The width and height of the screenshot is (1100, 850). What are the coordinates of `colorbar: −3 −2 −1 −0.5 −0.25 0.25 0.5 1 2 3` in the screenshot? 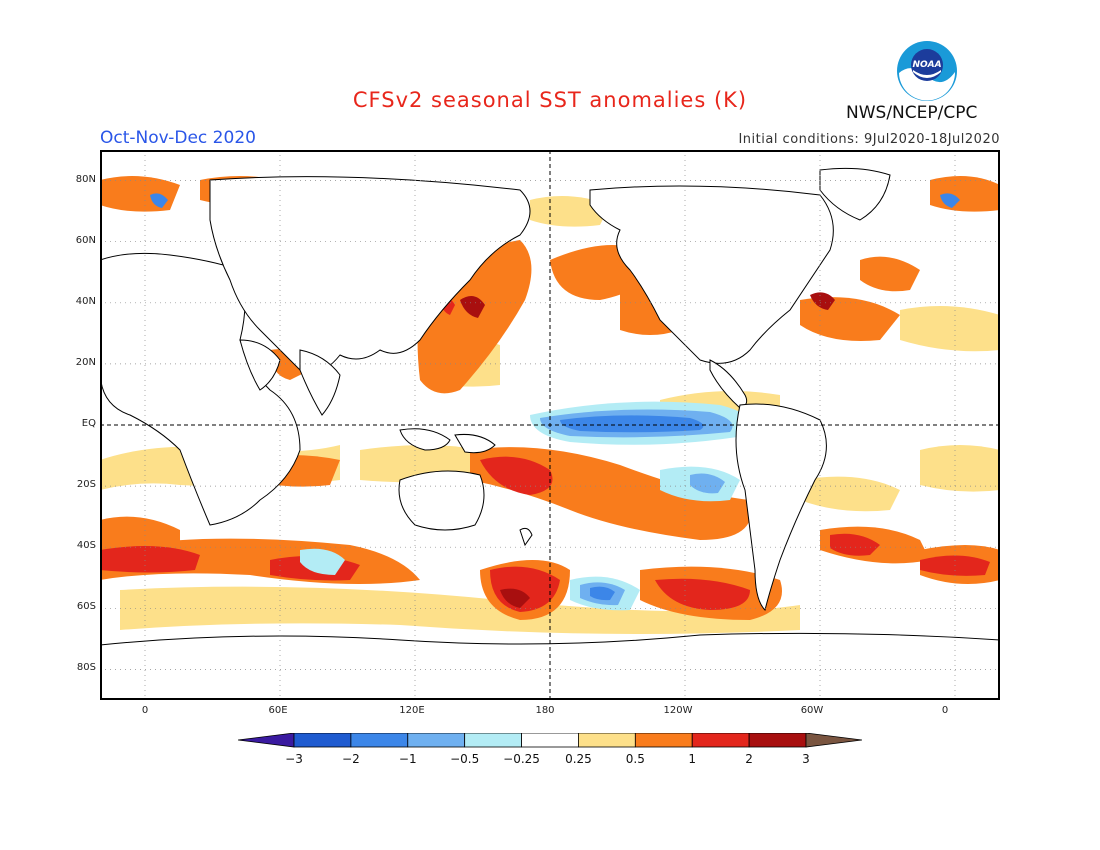 It's located at (550, 749).